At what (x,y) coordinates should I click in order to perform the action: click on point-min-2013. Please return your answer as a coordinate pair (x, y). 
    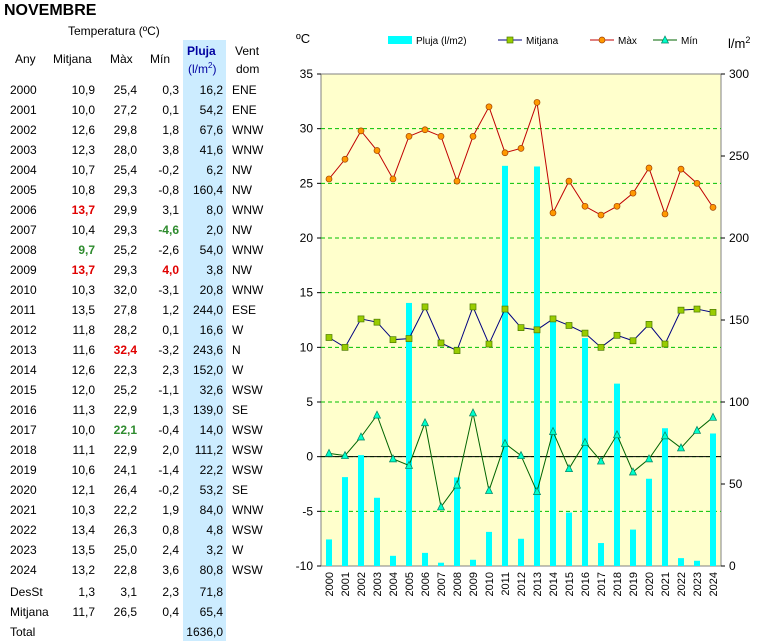
    Looking at the image, I should click on (537, 491).